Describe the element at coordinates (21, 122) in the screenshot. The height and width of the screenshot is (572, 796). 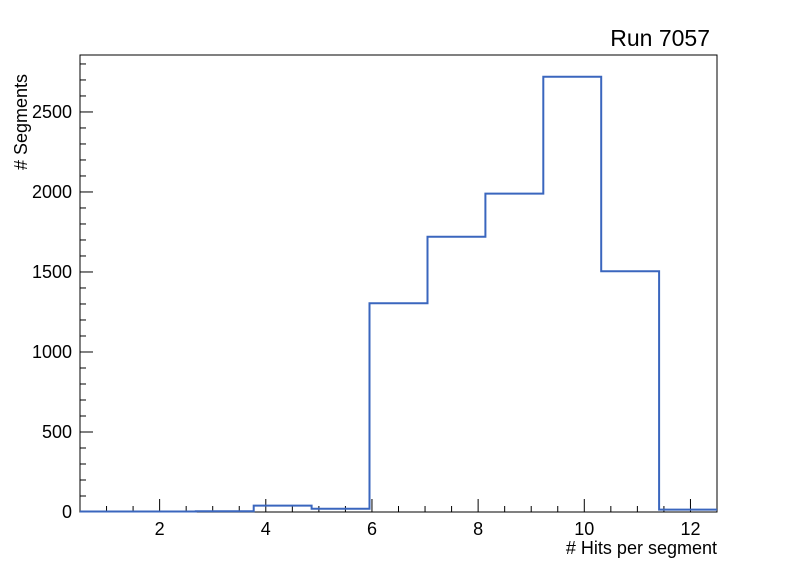
I see `y-axis-title: # Segments` at that location.